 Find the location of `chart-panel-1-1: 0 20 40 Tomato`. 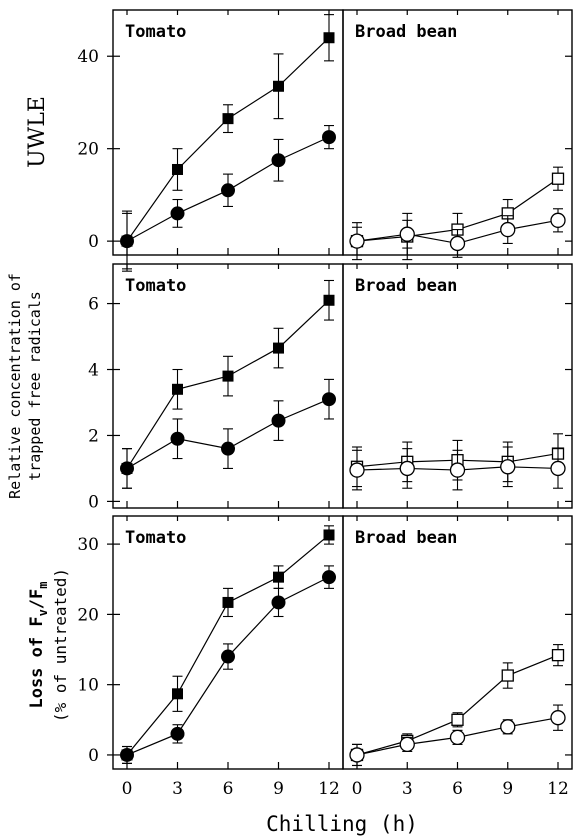

chart-panel-1-1: 0 20 40 Tomato is located at coordinates (210, 140).